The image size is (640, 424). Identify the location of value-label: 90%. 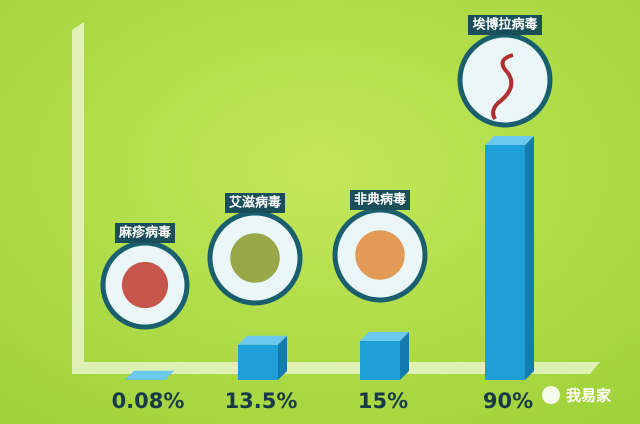
(508, 401).